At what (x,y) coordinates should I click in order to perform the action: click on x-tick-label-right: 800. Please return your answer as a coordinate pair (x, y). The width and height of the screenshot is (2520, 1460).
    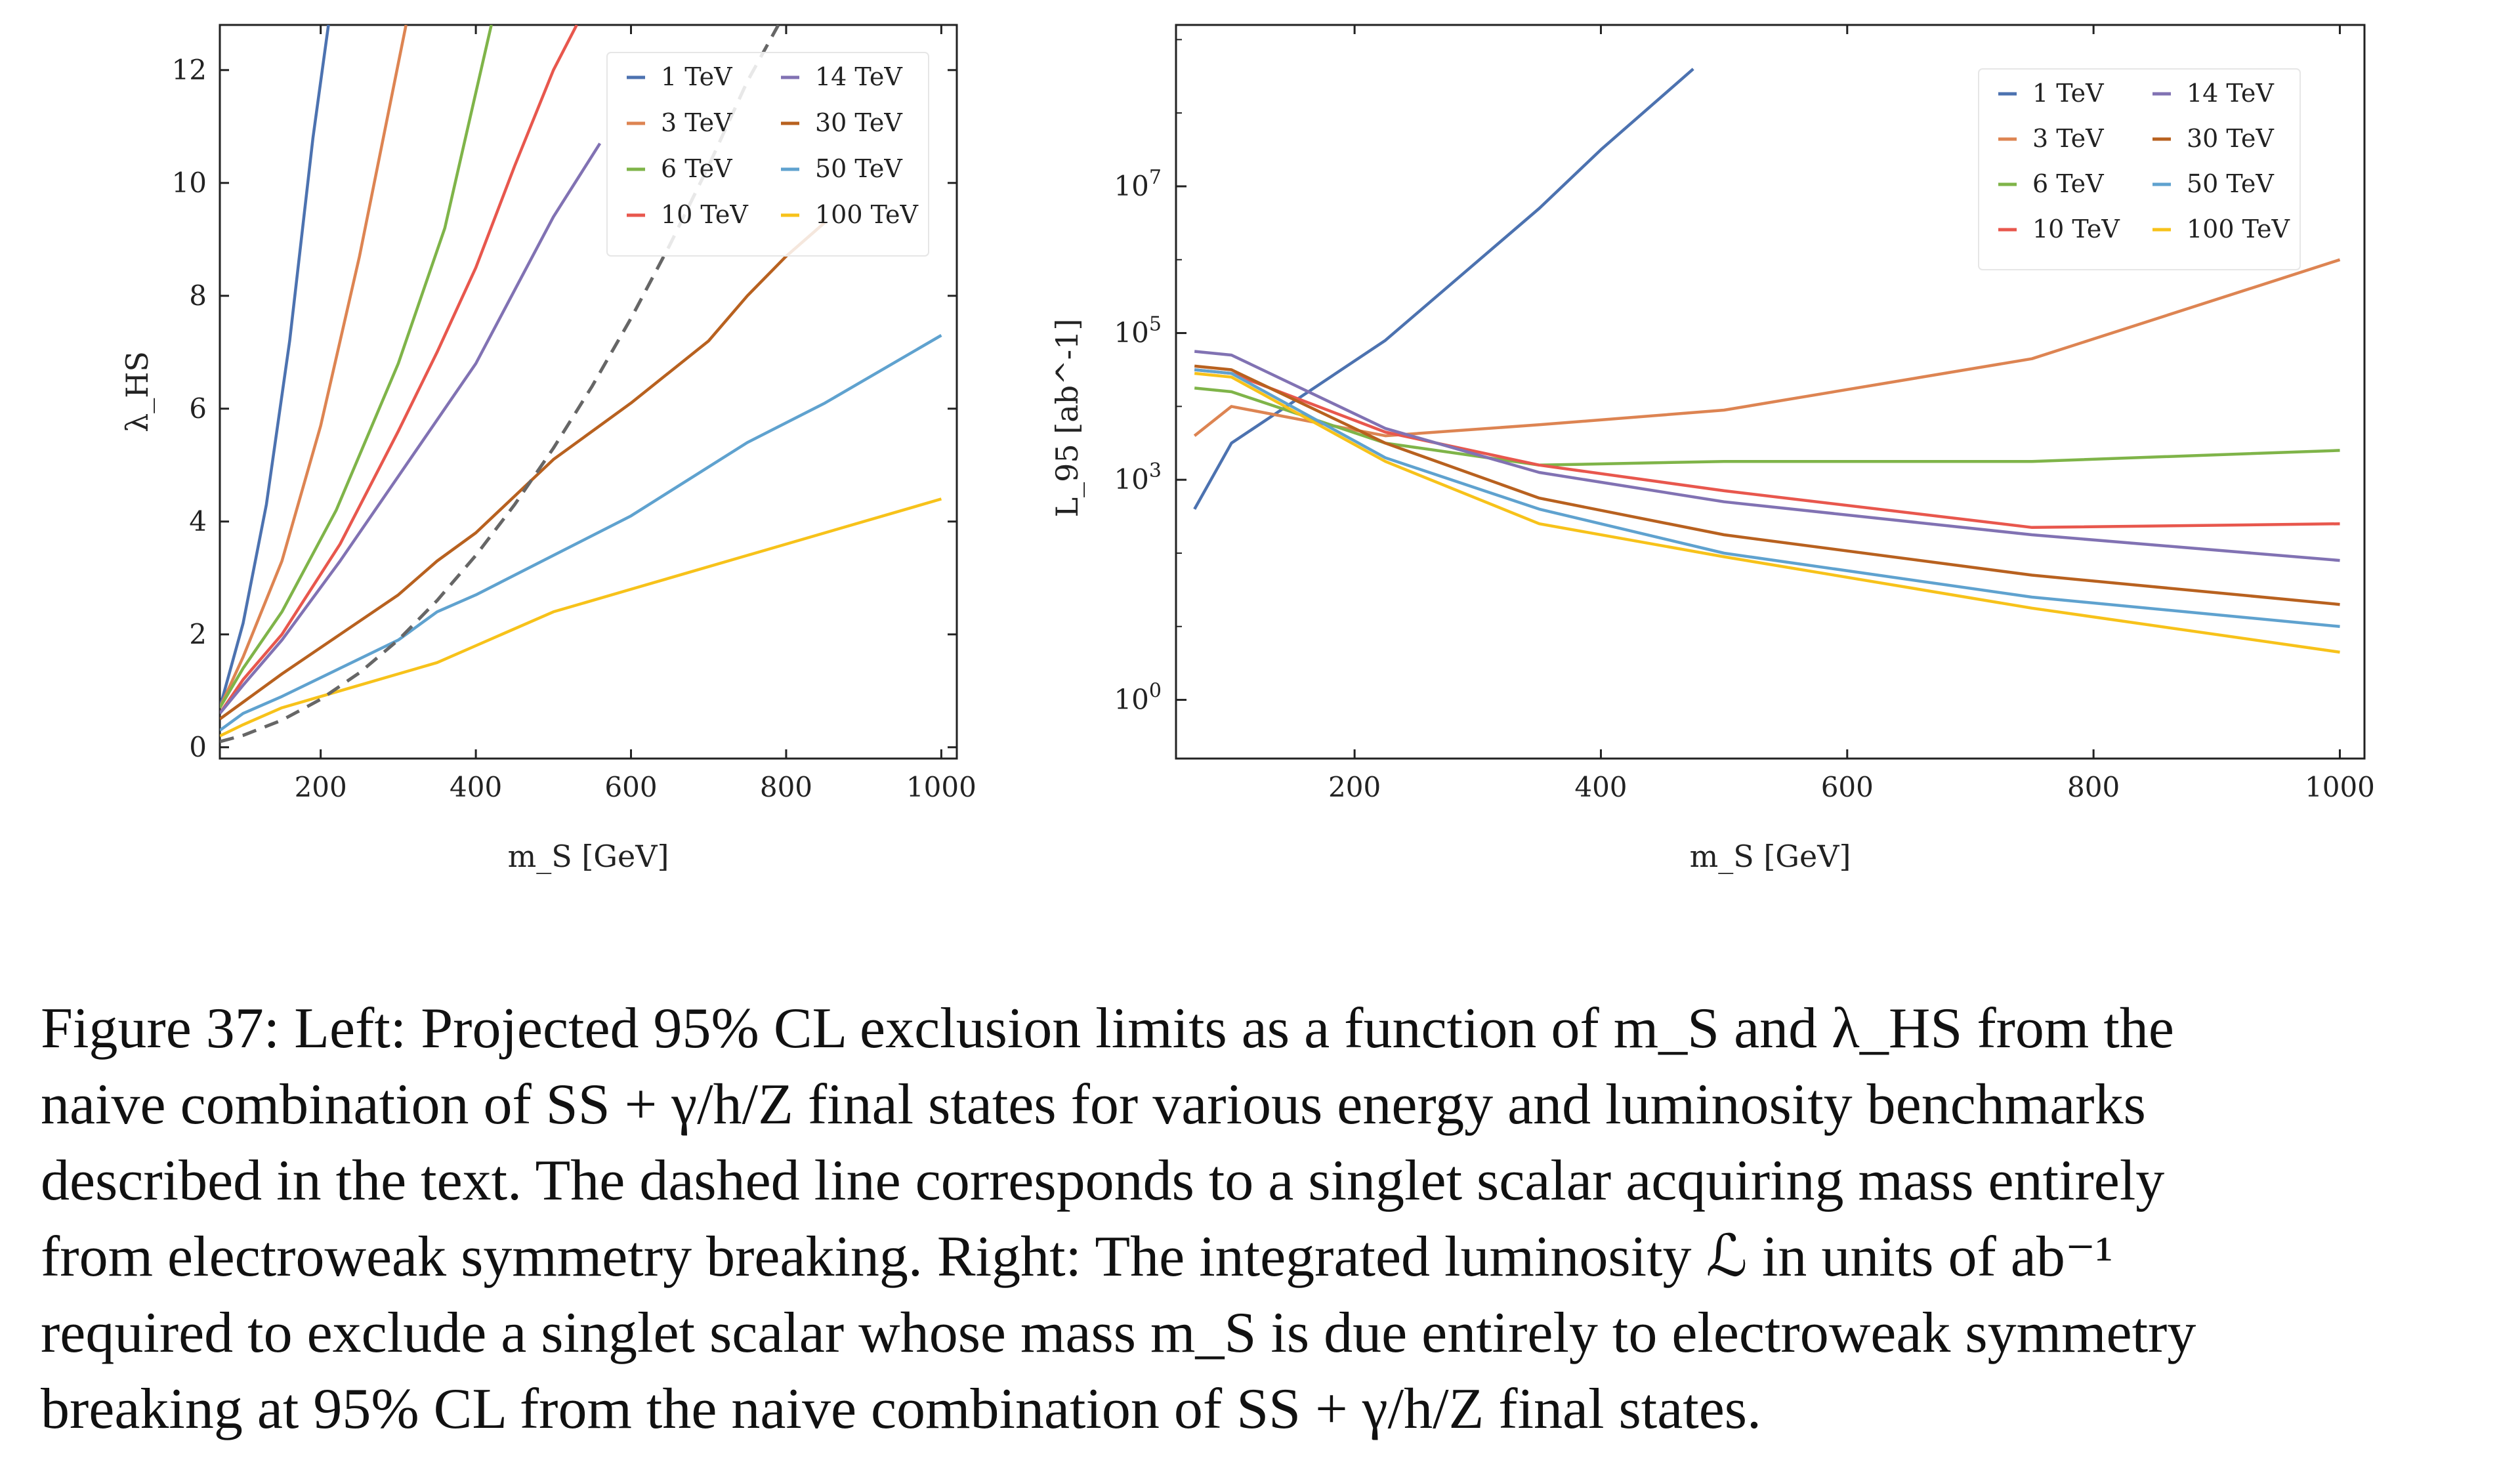
    Looking at the image, I should click on (2093, 787).